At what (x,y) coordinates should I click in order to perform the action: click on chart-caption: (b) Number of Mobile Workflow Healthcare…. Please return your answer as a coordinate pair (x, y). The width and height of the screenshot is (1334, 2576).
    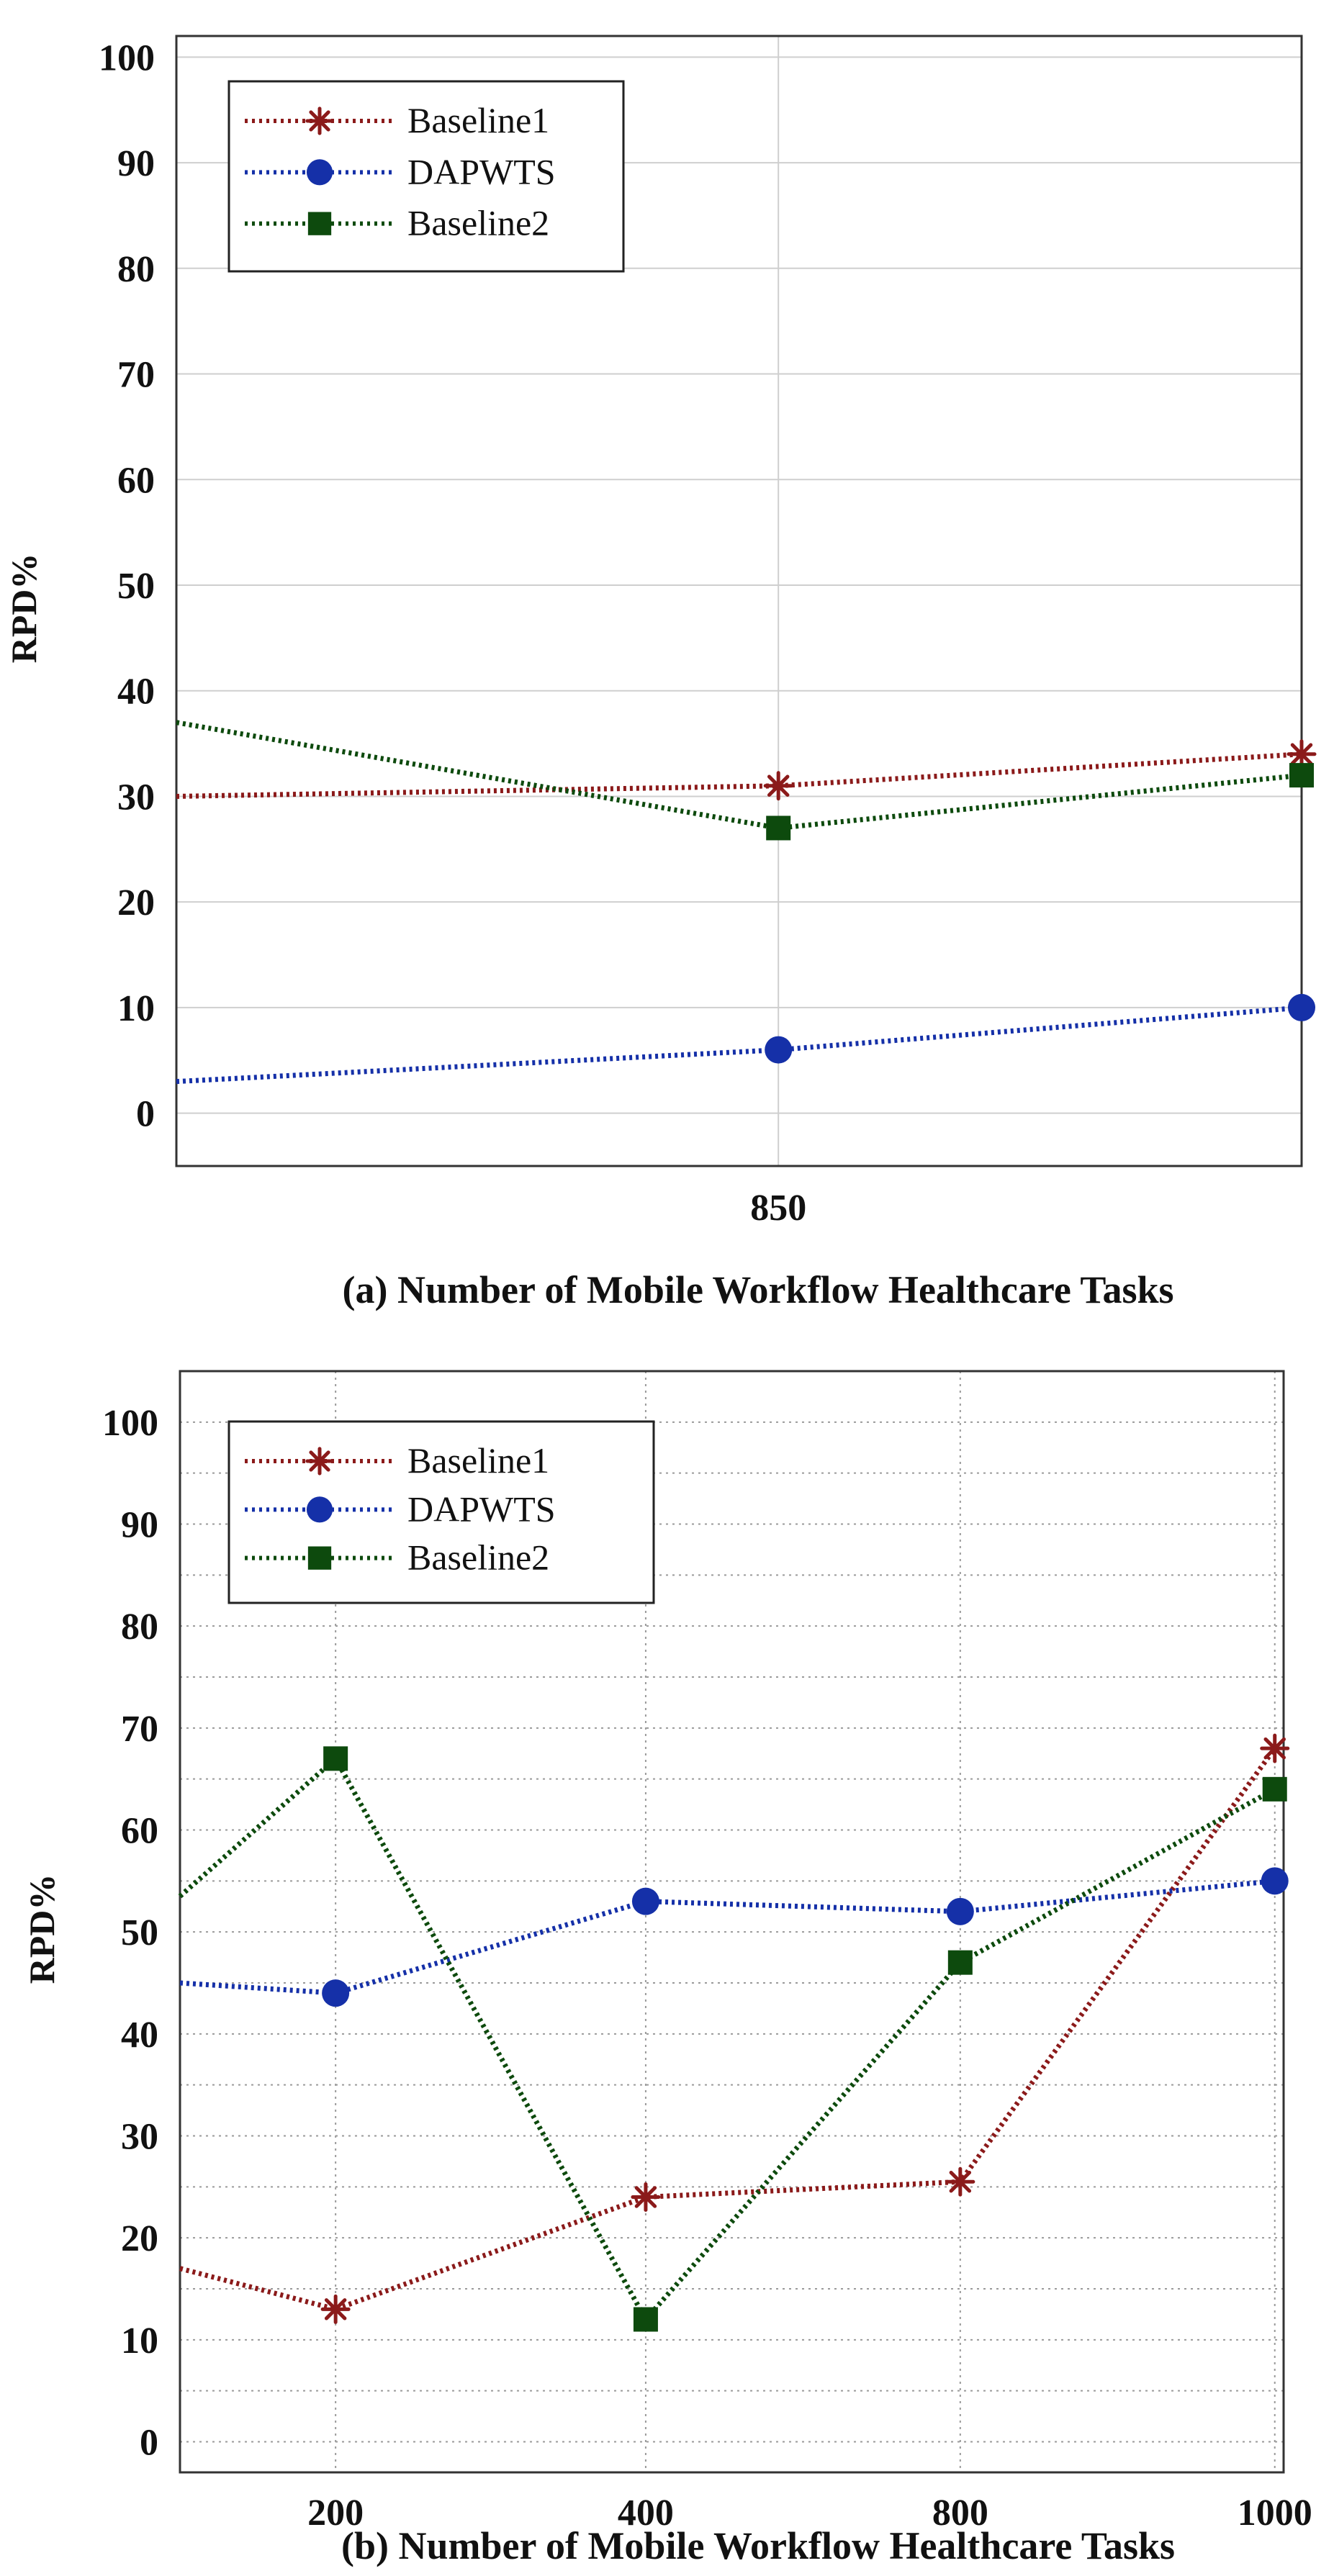
    Looking at the image, I should click on (758, 2545).